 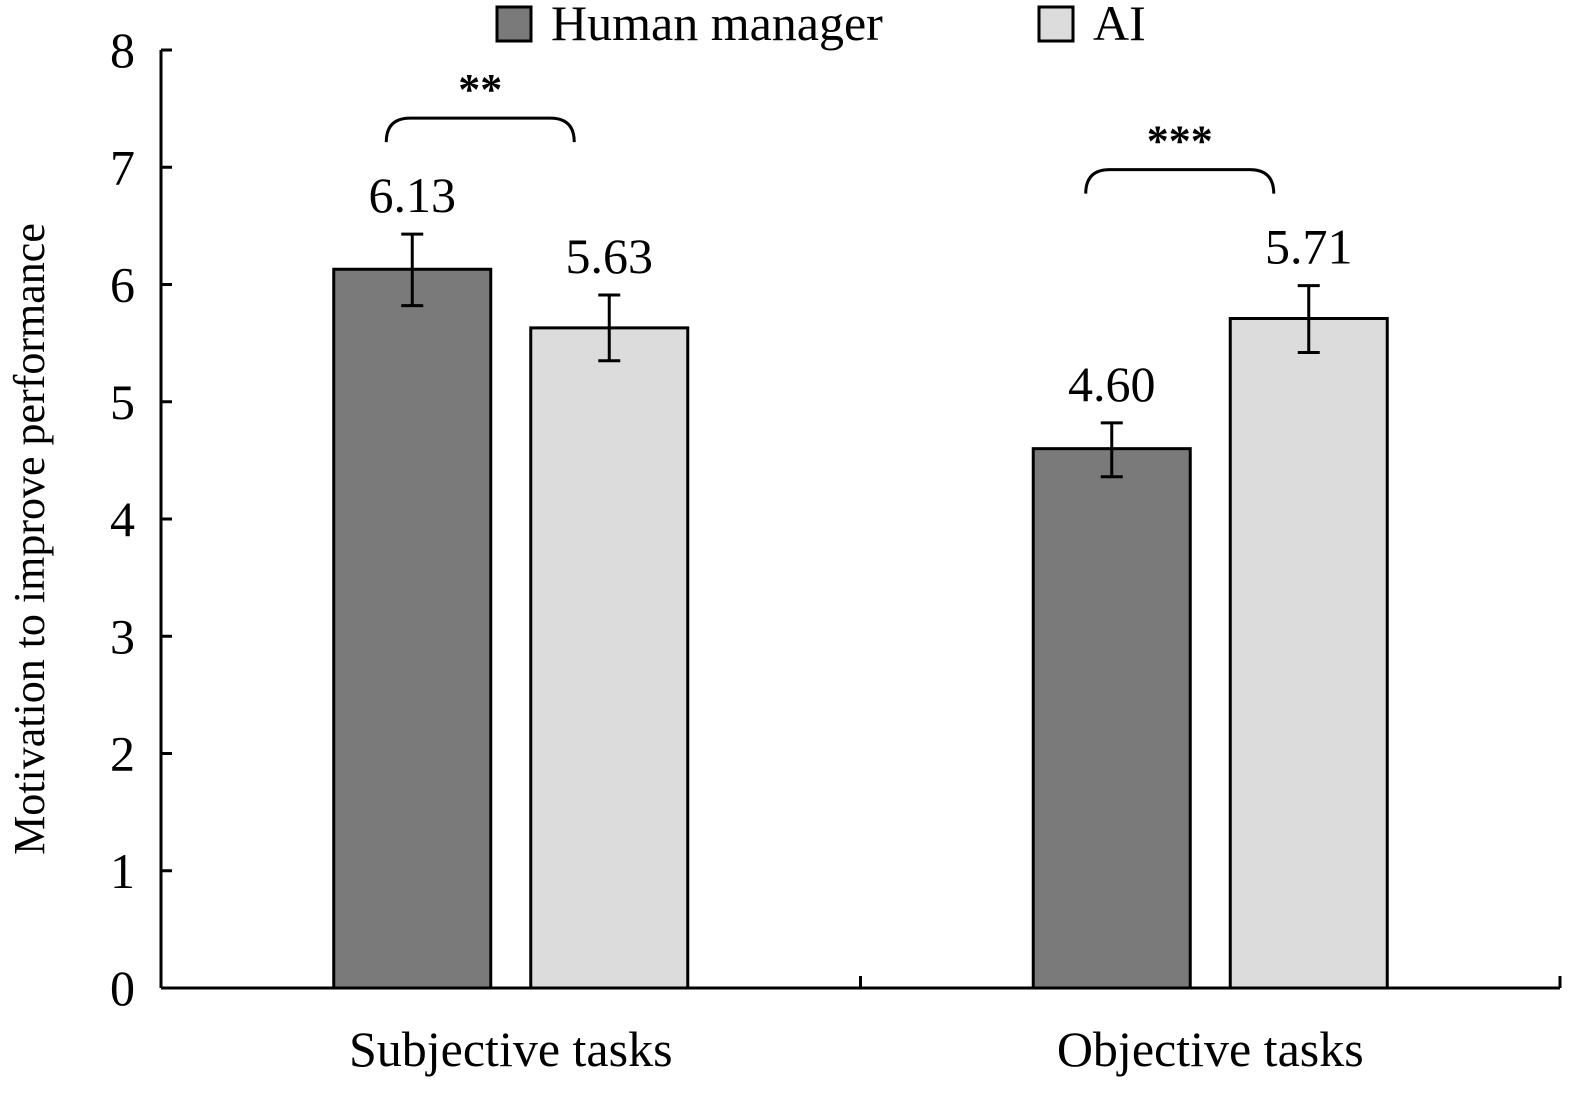 I want to click on y-tick-label: 3, so click(x=122, y=636).